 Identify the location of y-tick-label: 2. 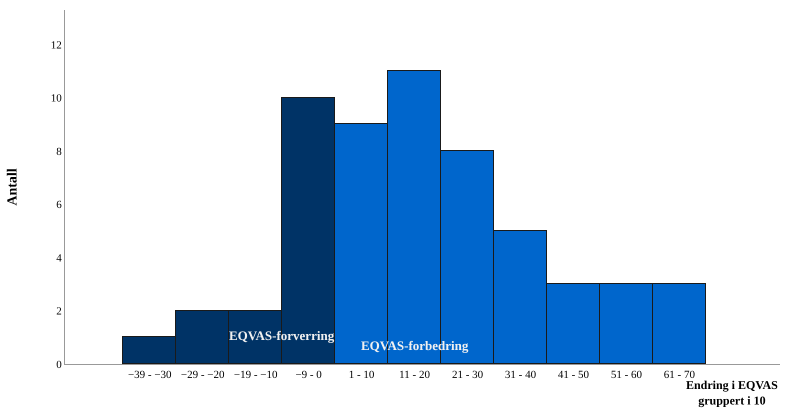
(59, 312).